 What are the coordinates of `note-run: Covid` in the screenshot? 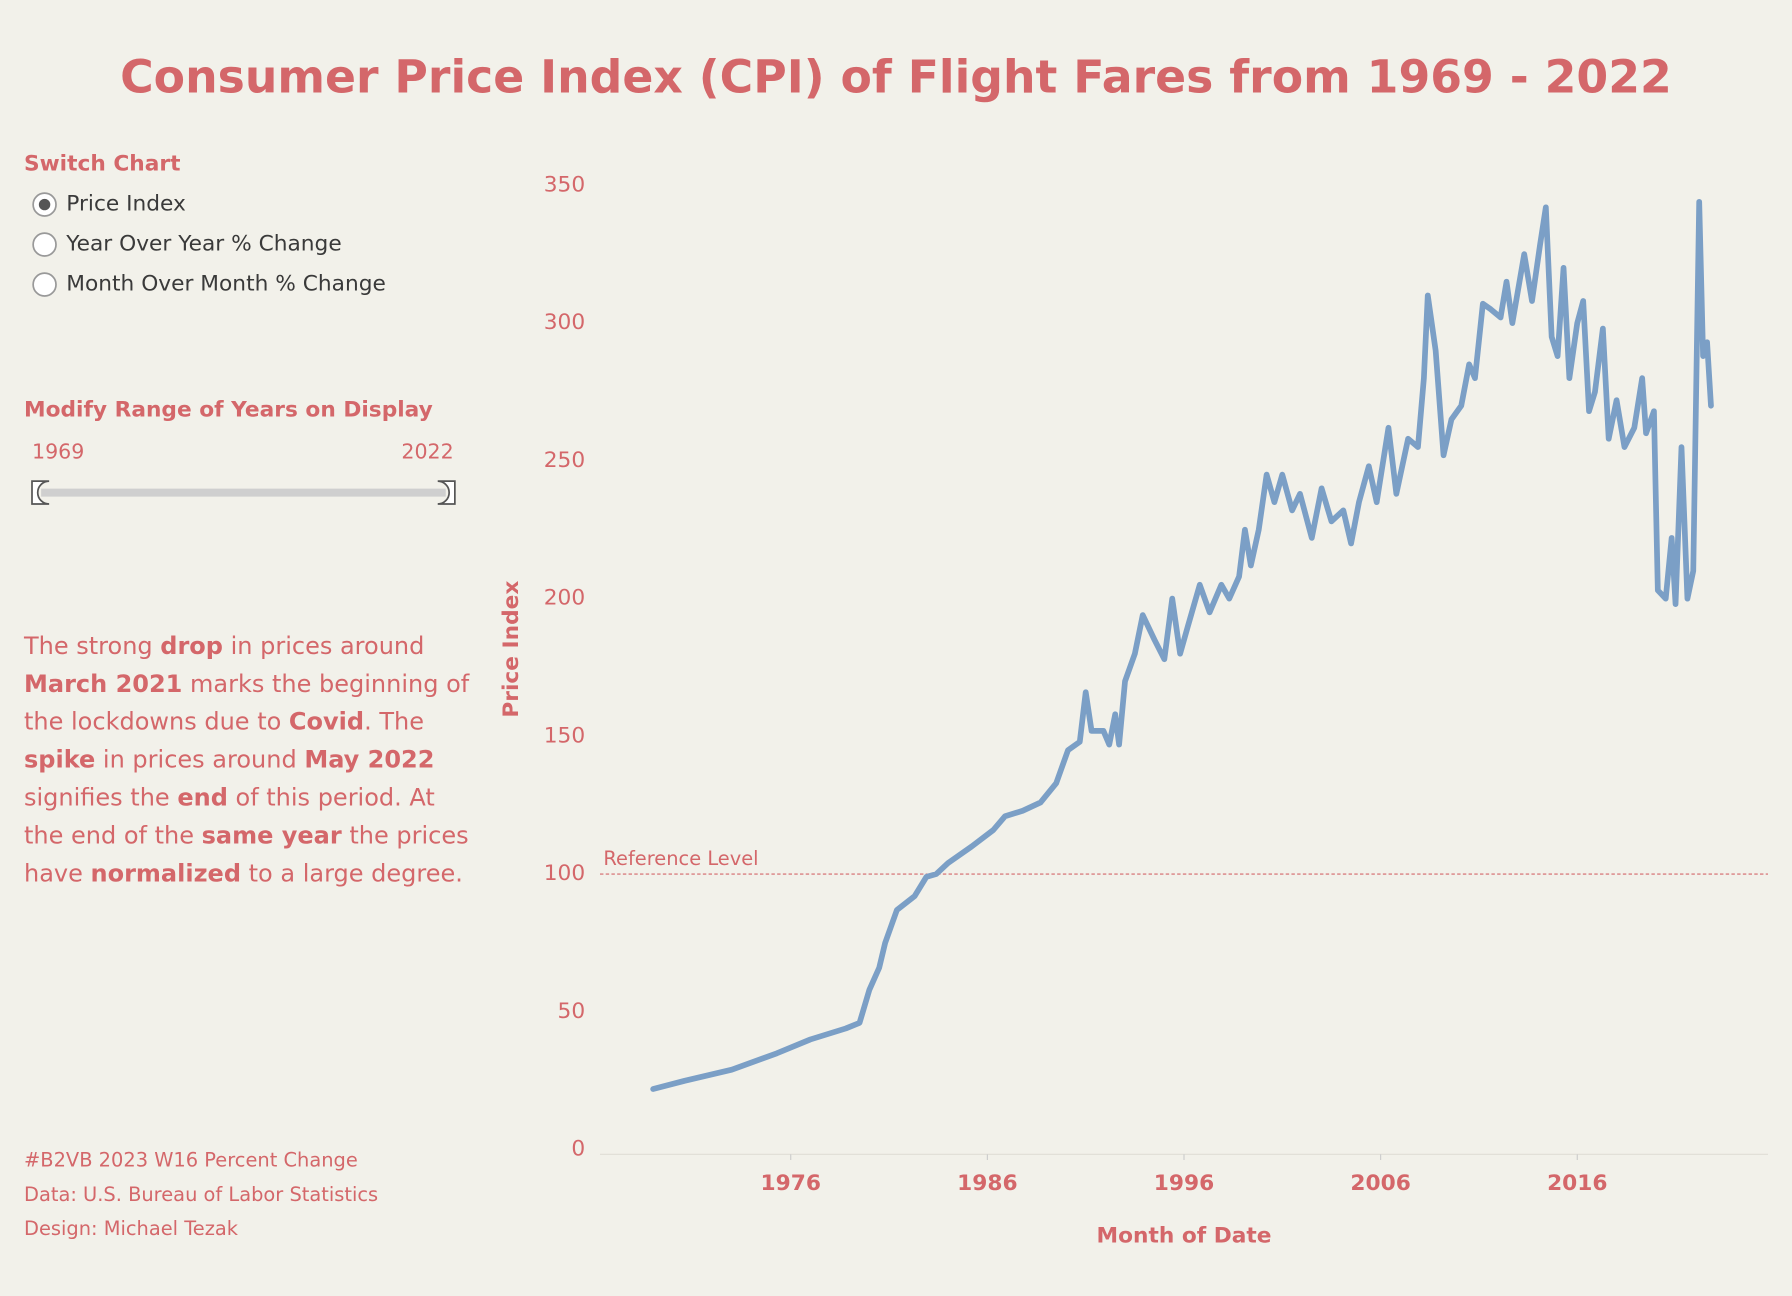 It's located at (326, 722).